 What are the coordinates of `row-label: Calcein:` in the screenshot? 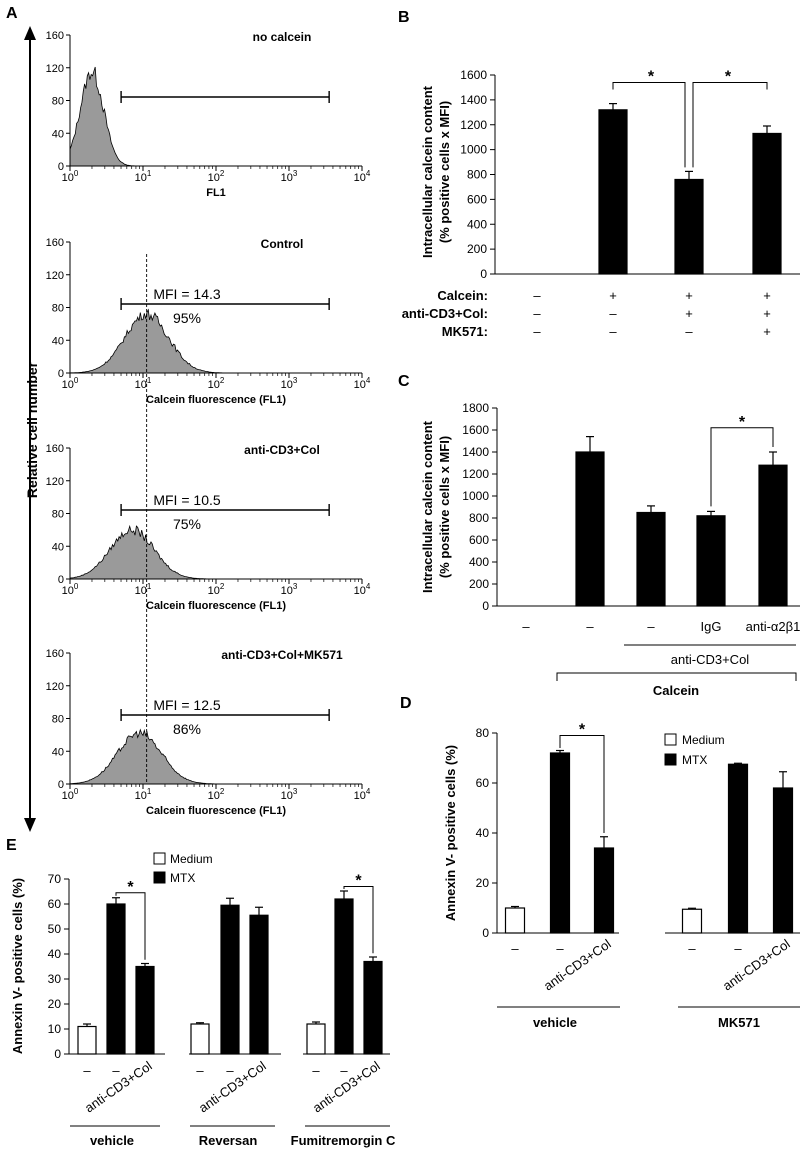 It's located at (462, 295).